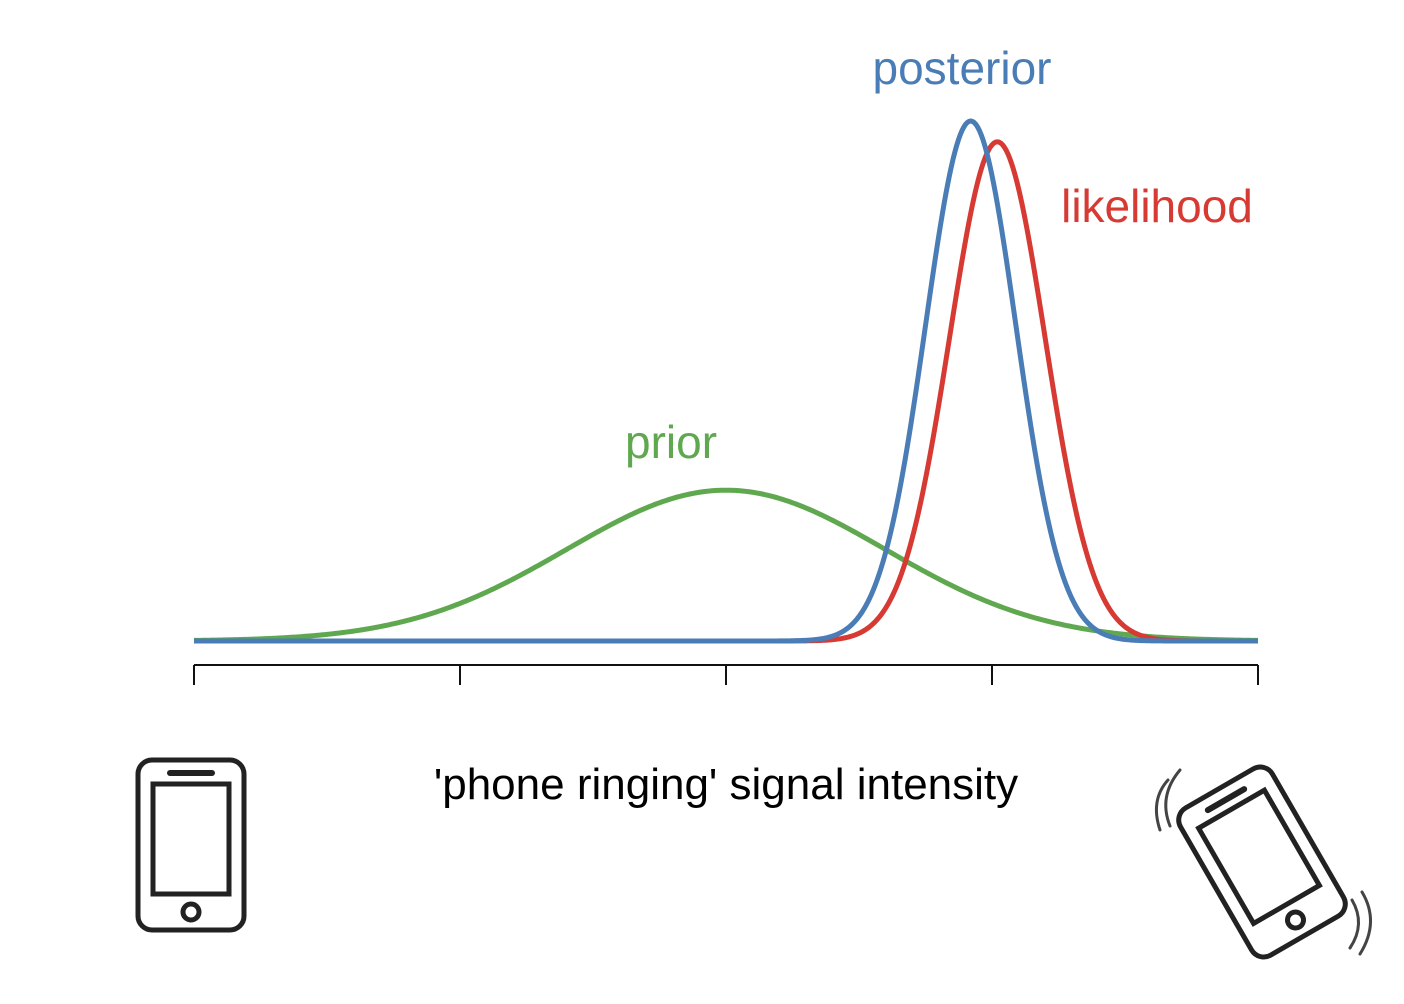 This screenshot has height=1004, width=1404. What do you see at coordinates (191, 845) in the screenshot?
I see `phone-still-icon` at bounding box center [191, 845].